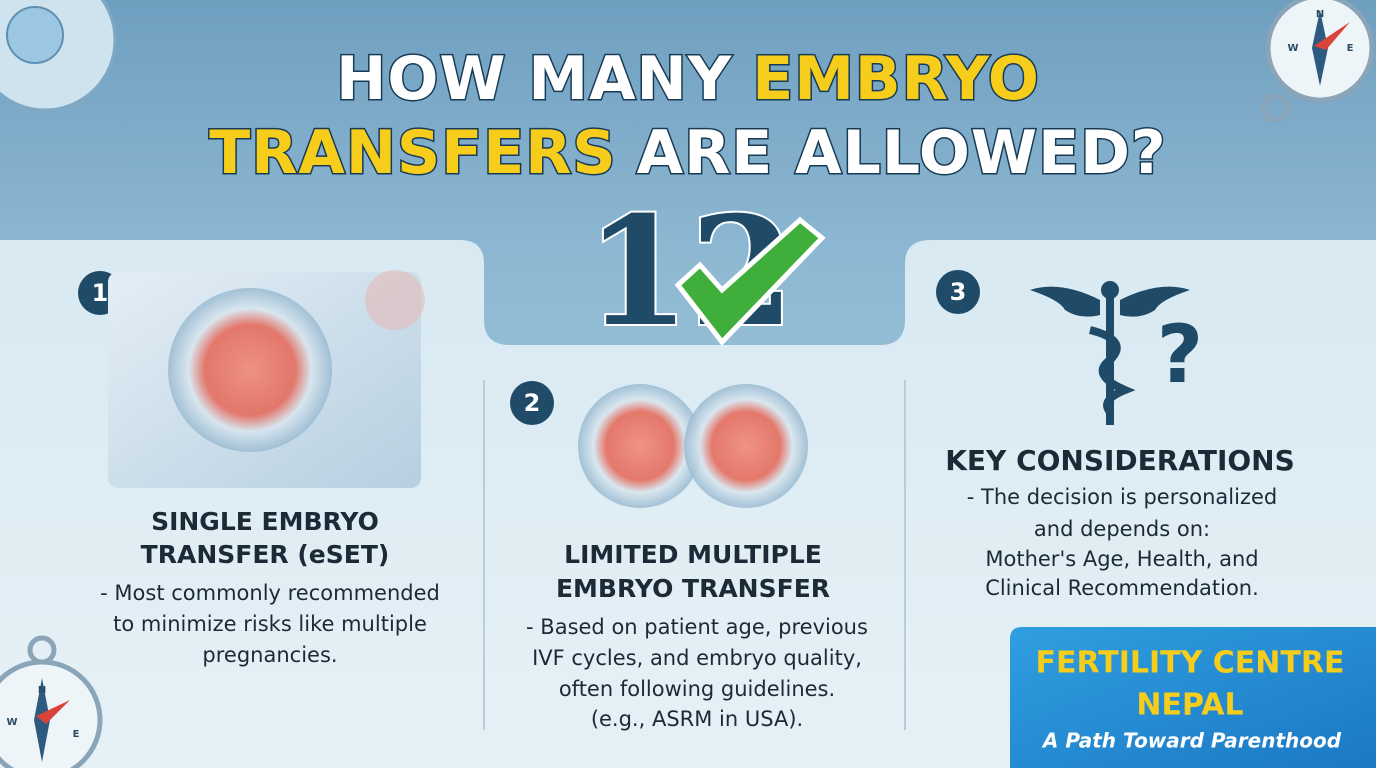 Image resolution: width=1376 pixels, height=768 pixels. Describe the element at coordinates (697, 719) in the screenshot. I see `column-body: (e.g., ASRM in USA).` at that location.